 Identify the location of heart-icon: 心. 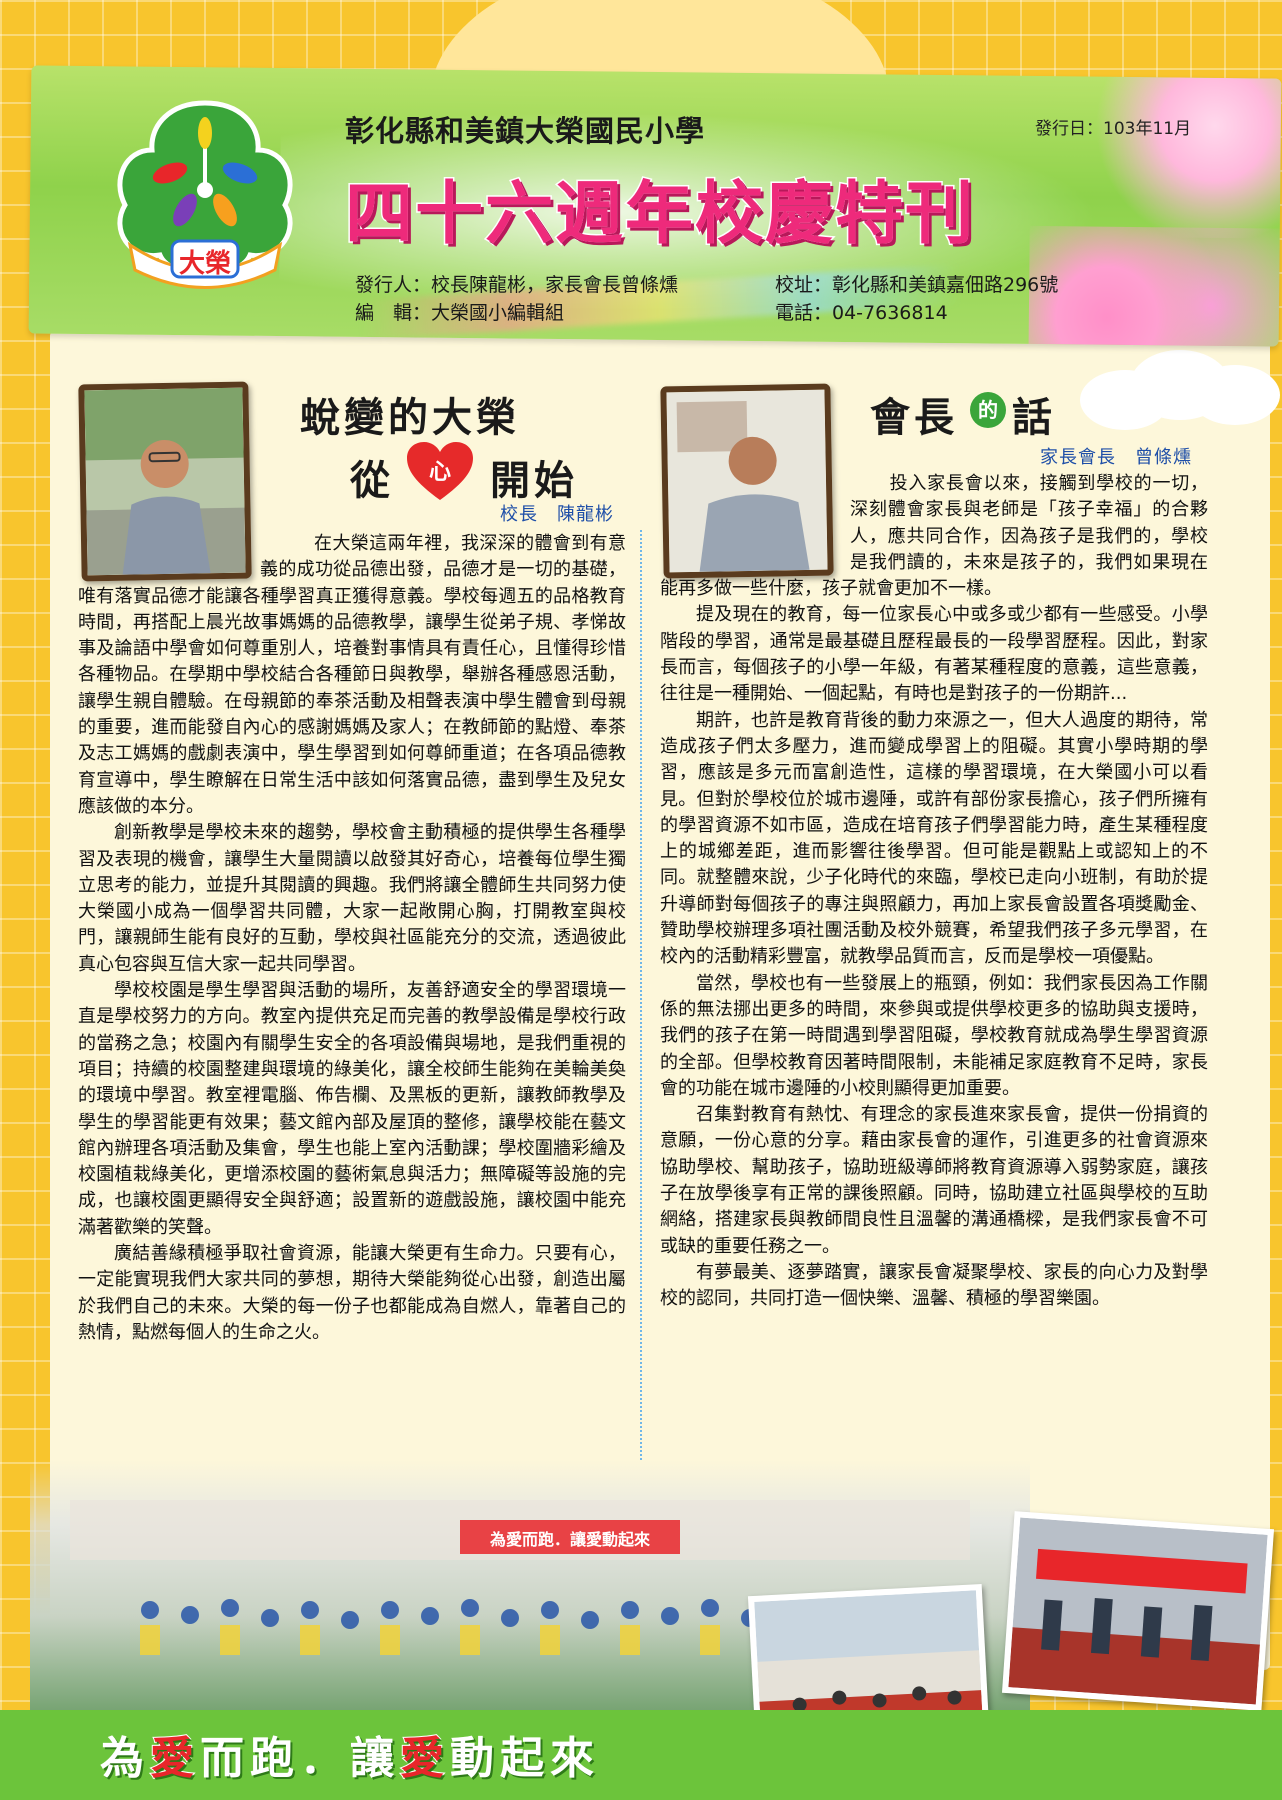
(440, 472).